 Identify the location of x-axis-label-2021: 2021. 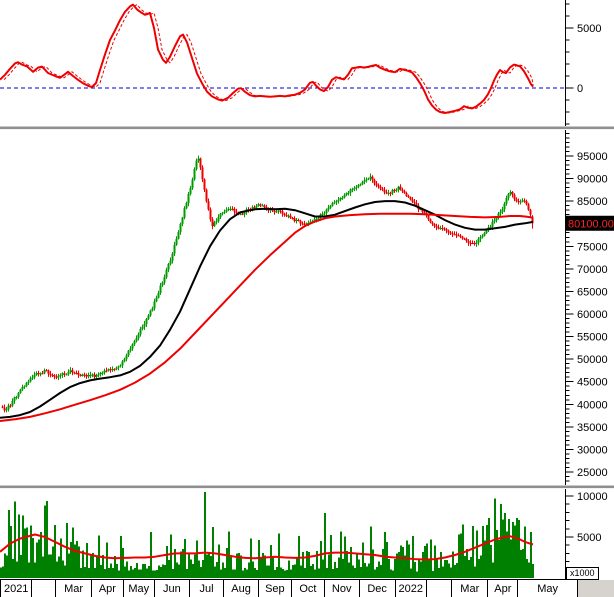
(15, 588).